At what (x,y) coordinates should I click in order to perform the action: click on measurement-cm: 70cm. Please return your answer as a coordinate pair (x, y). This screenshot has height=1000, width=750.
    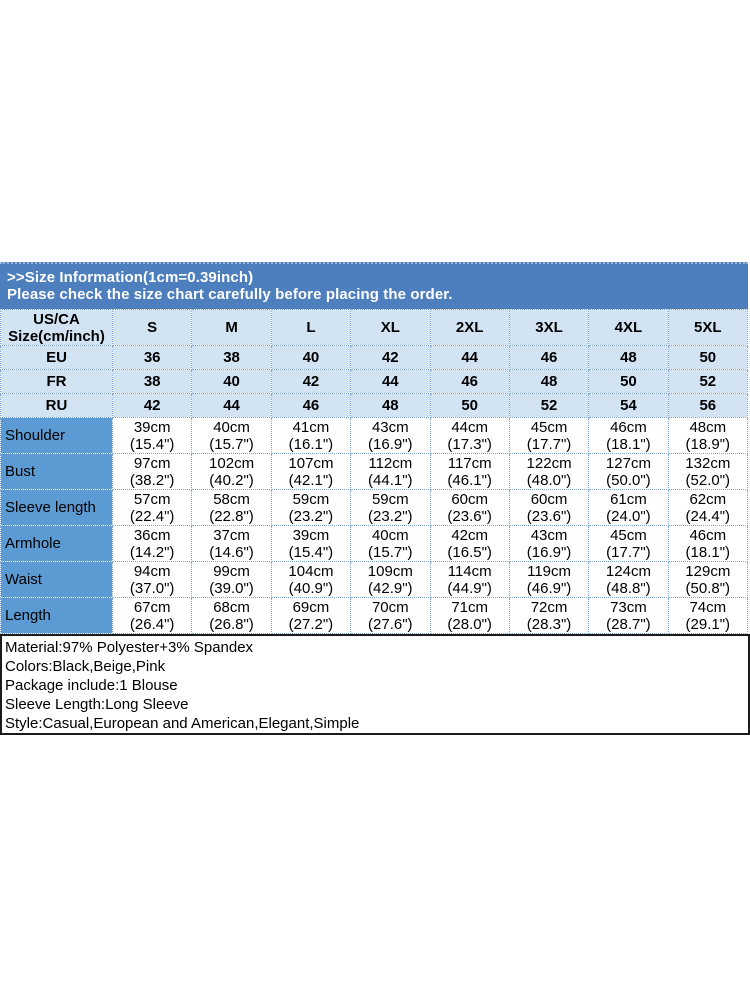
    Looking at the image, I should click on (390, 607).